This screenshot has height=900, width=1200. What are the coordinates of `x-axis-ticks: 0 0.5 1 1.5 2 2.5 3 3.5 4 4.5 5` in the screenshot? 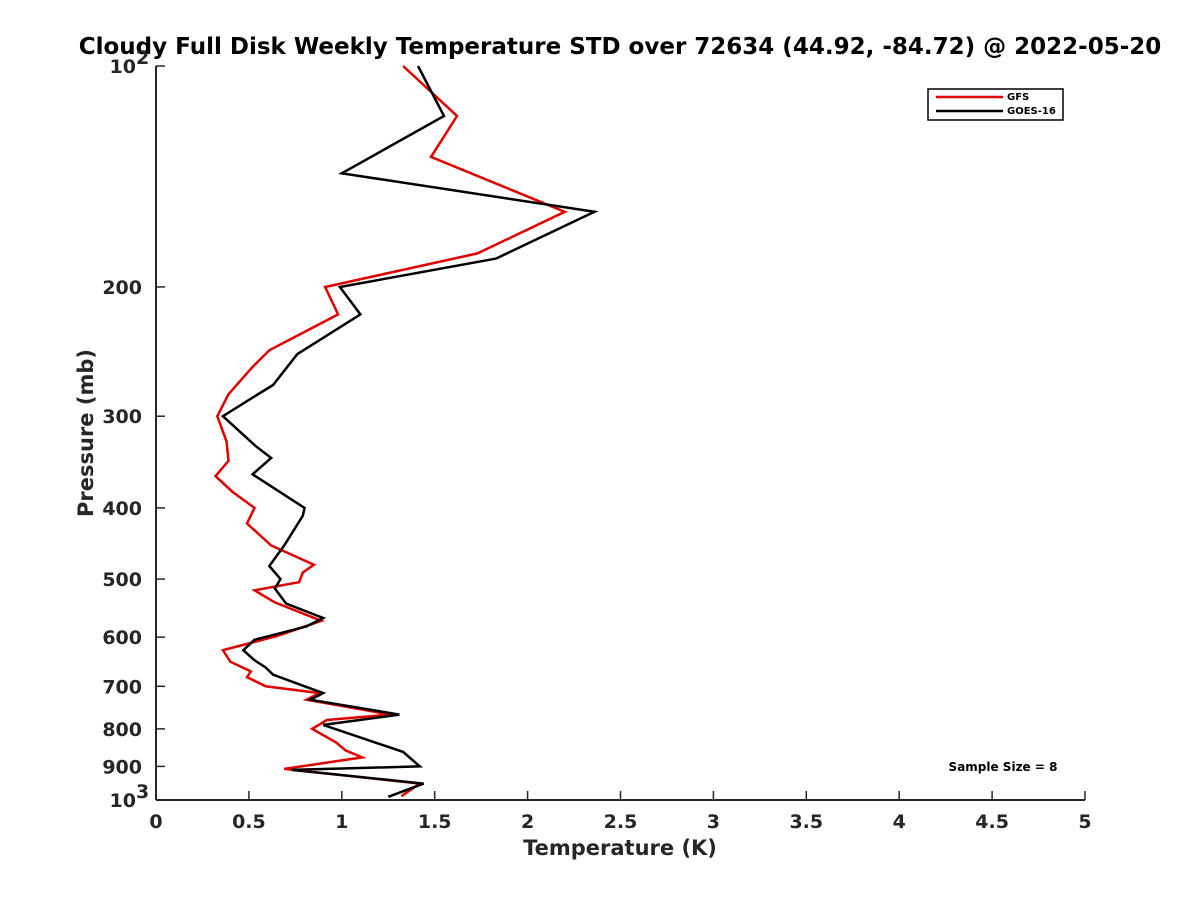 It's located at (620, 812).